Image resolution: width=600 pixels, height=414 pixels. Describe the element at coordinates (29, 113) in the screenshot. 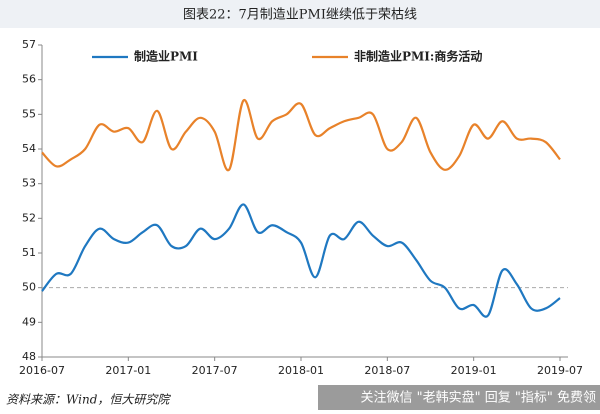

I see `y-tick-label: 55` at that location.